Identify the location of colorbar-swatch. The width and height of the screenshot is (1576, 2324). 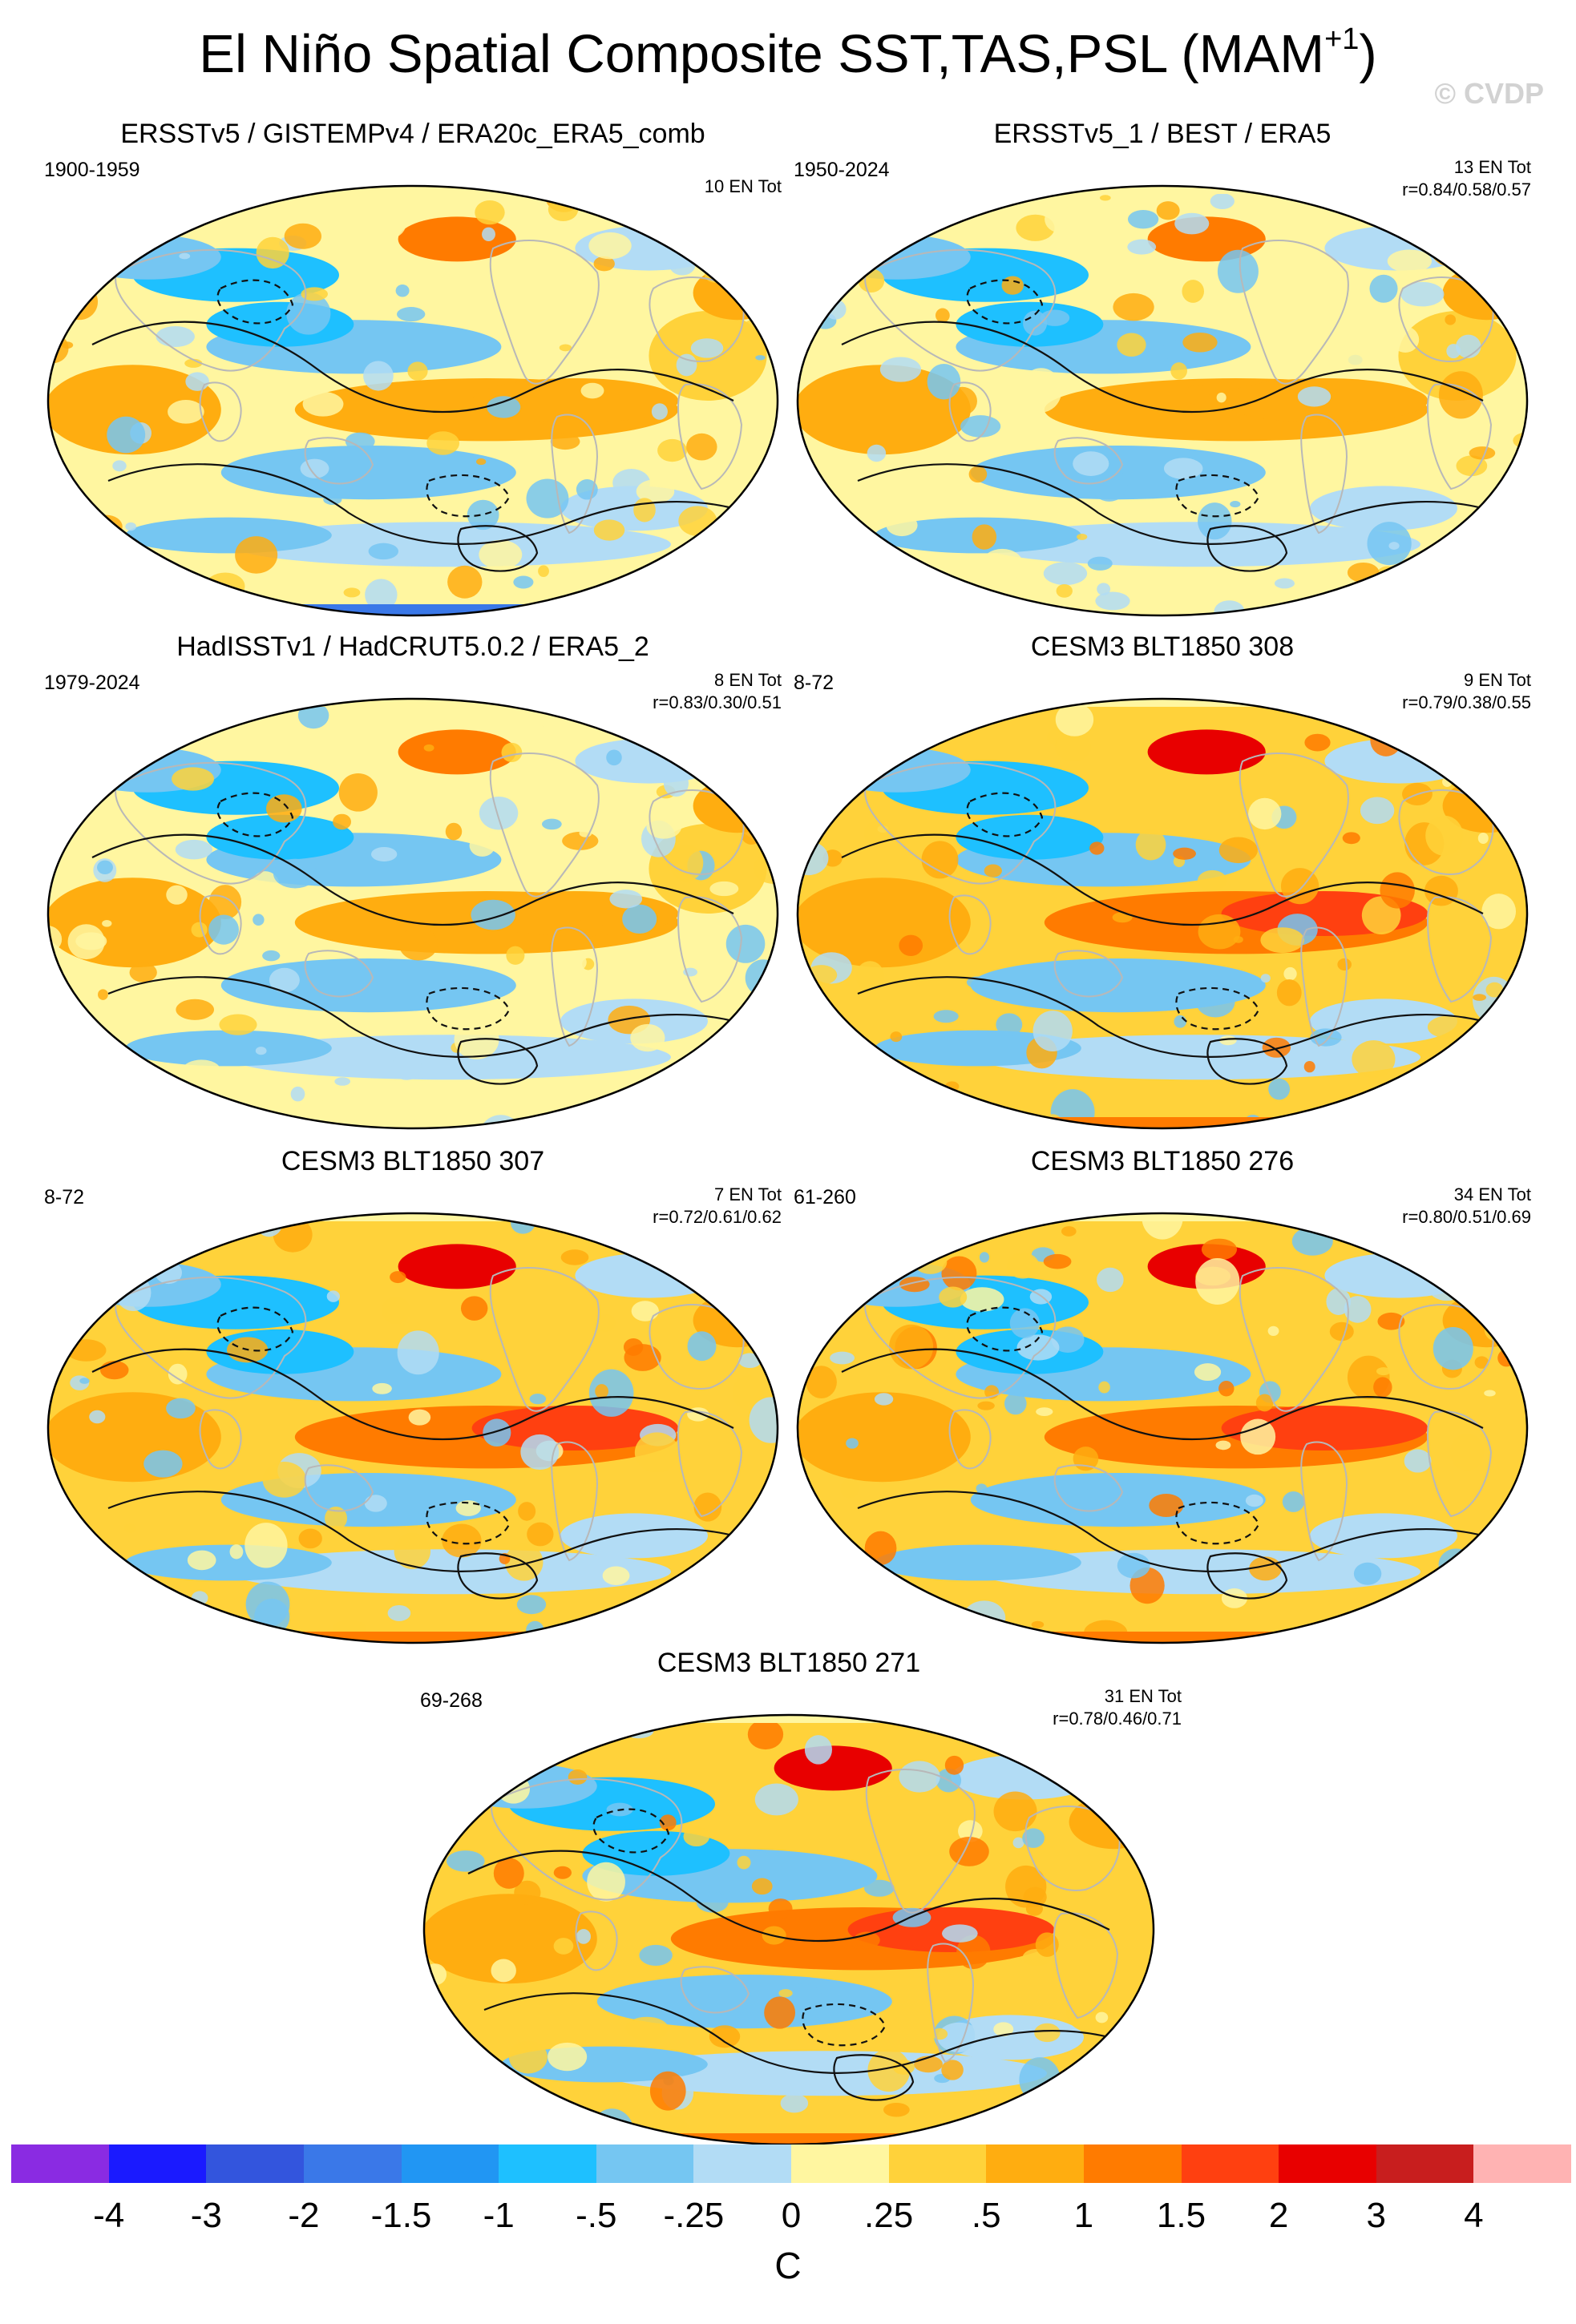
(60, 2163).